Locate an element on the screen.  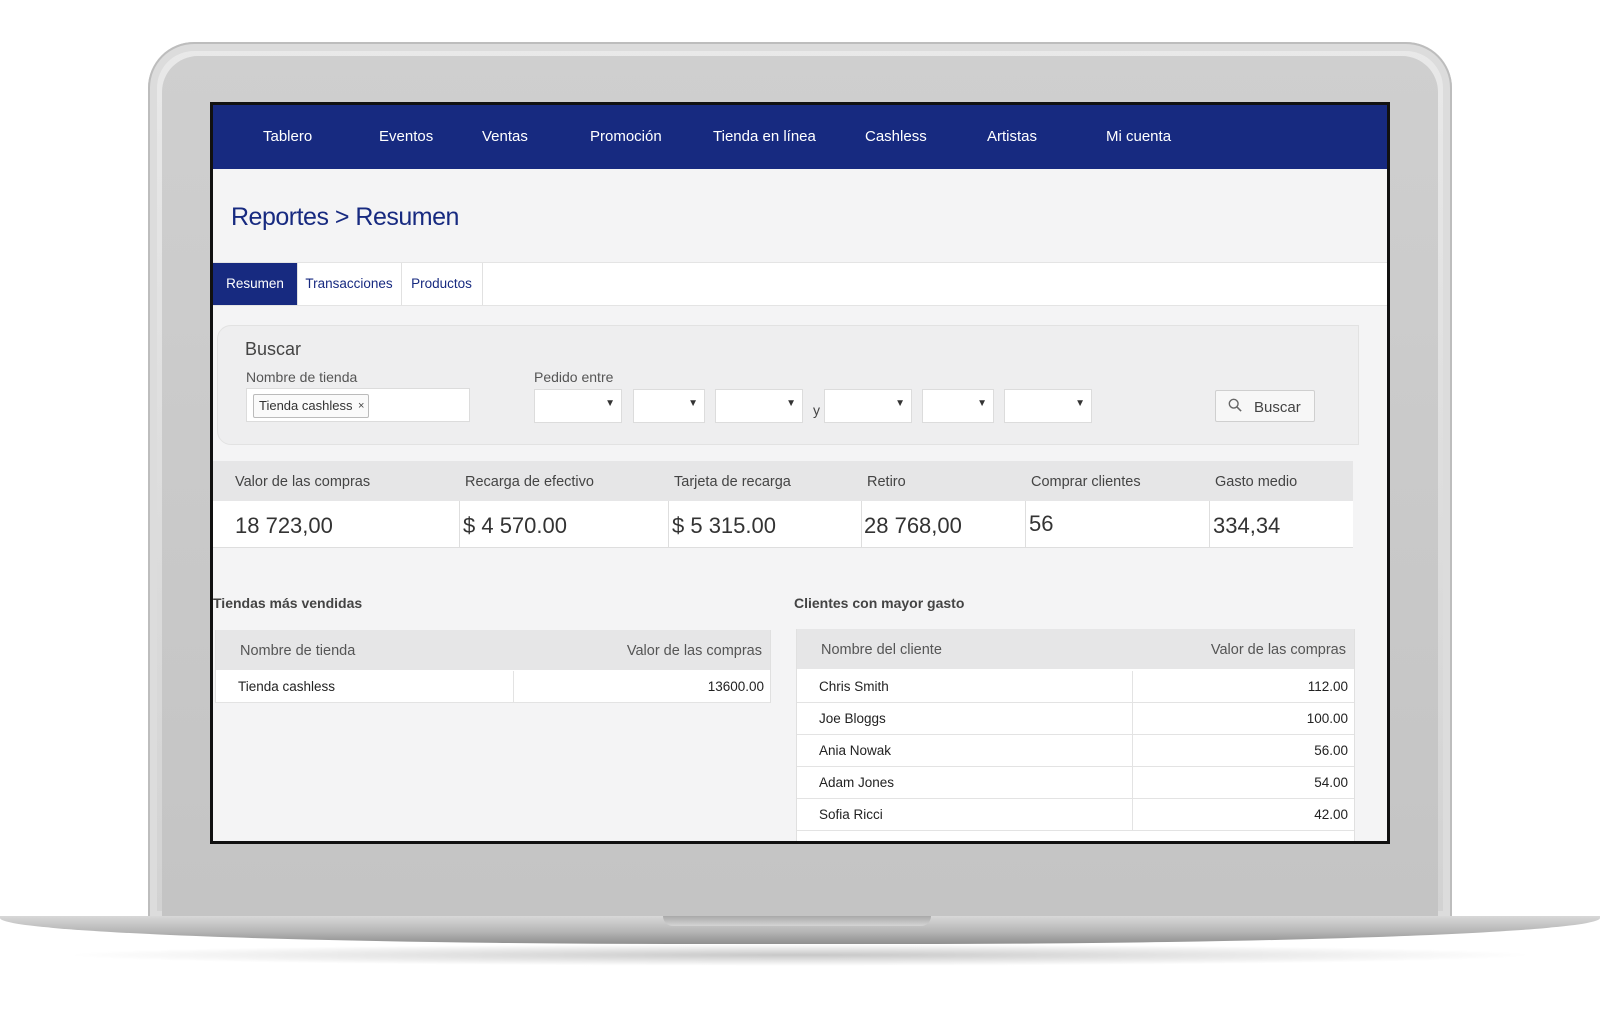
stat-label-purchases: Valor de las compras is located at coordinates (303, 482).